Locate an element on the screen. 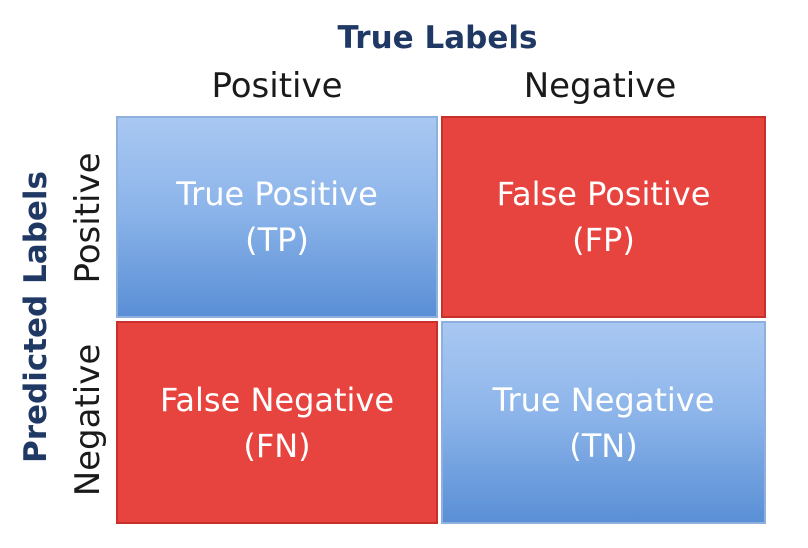  row-header-positive: Positive is located at coordinates (88, 218).